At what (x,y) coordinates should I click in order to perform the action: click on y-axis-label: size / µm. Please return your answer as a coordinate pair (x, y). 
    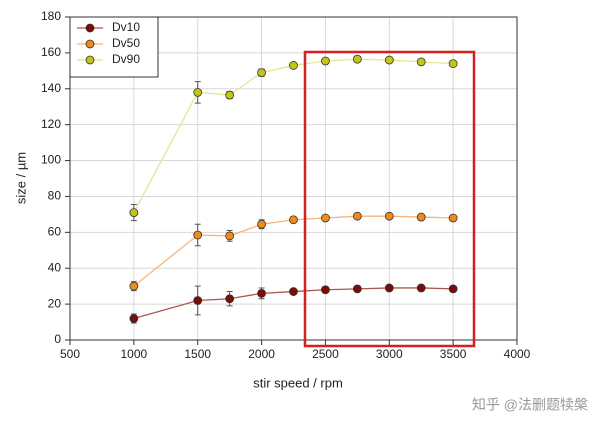
    Looking at the image, I should click on (20, 178).